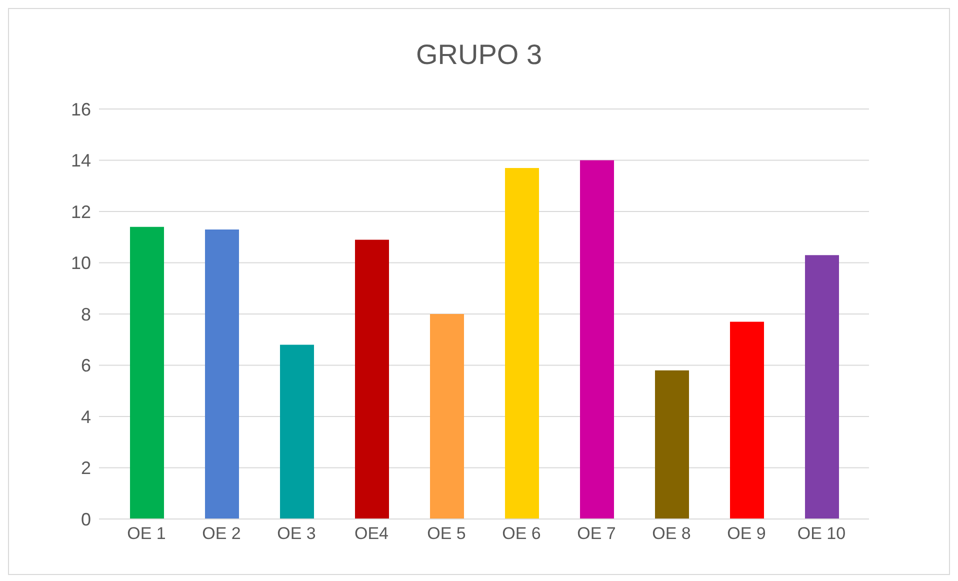  Describe the element at coordinates (80, 109) in the screenshot. I see `y-tick-label: 16` at that location.